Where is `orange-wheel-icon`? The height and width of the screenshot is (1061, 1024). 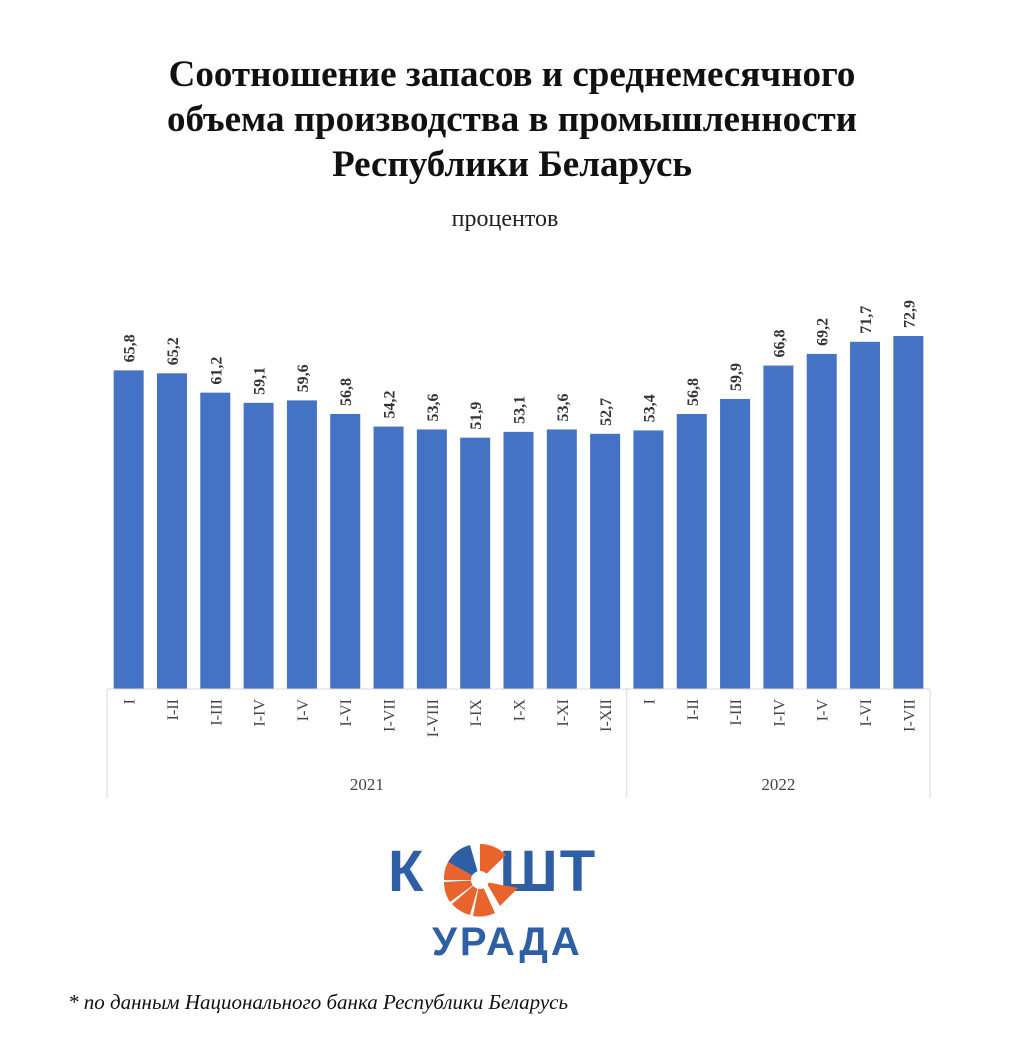 orange-wheel-icon is located at coordinates (480, 880).